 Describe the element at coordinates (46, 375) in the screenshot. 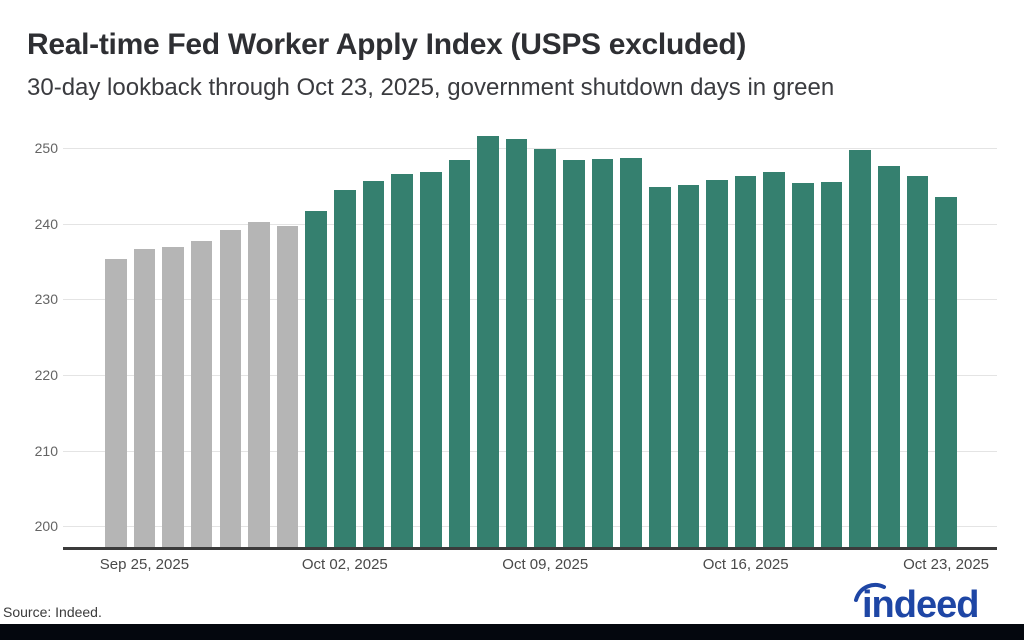

I see `y-axis-tick-label: 220` at that location.